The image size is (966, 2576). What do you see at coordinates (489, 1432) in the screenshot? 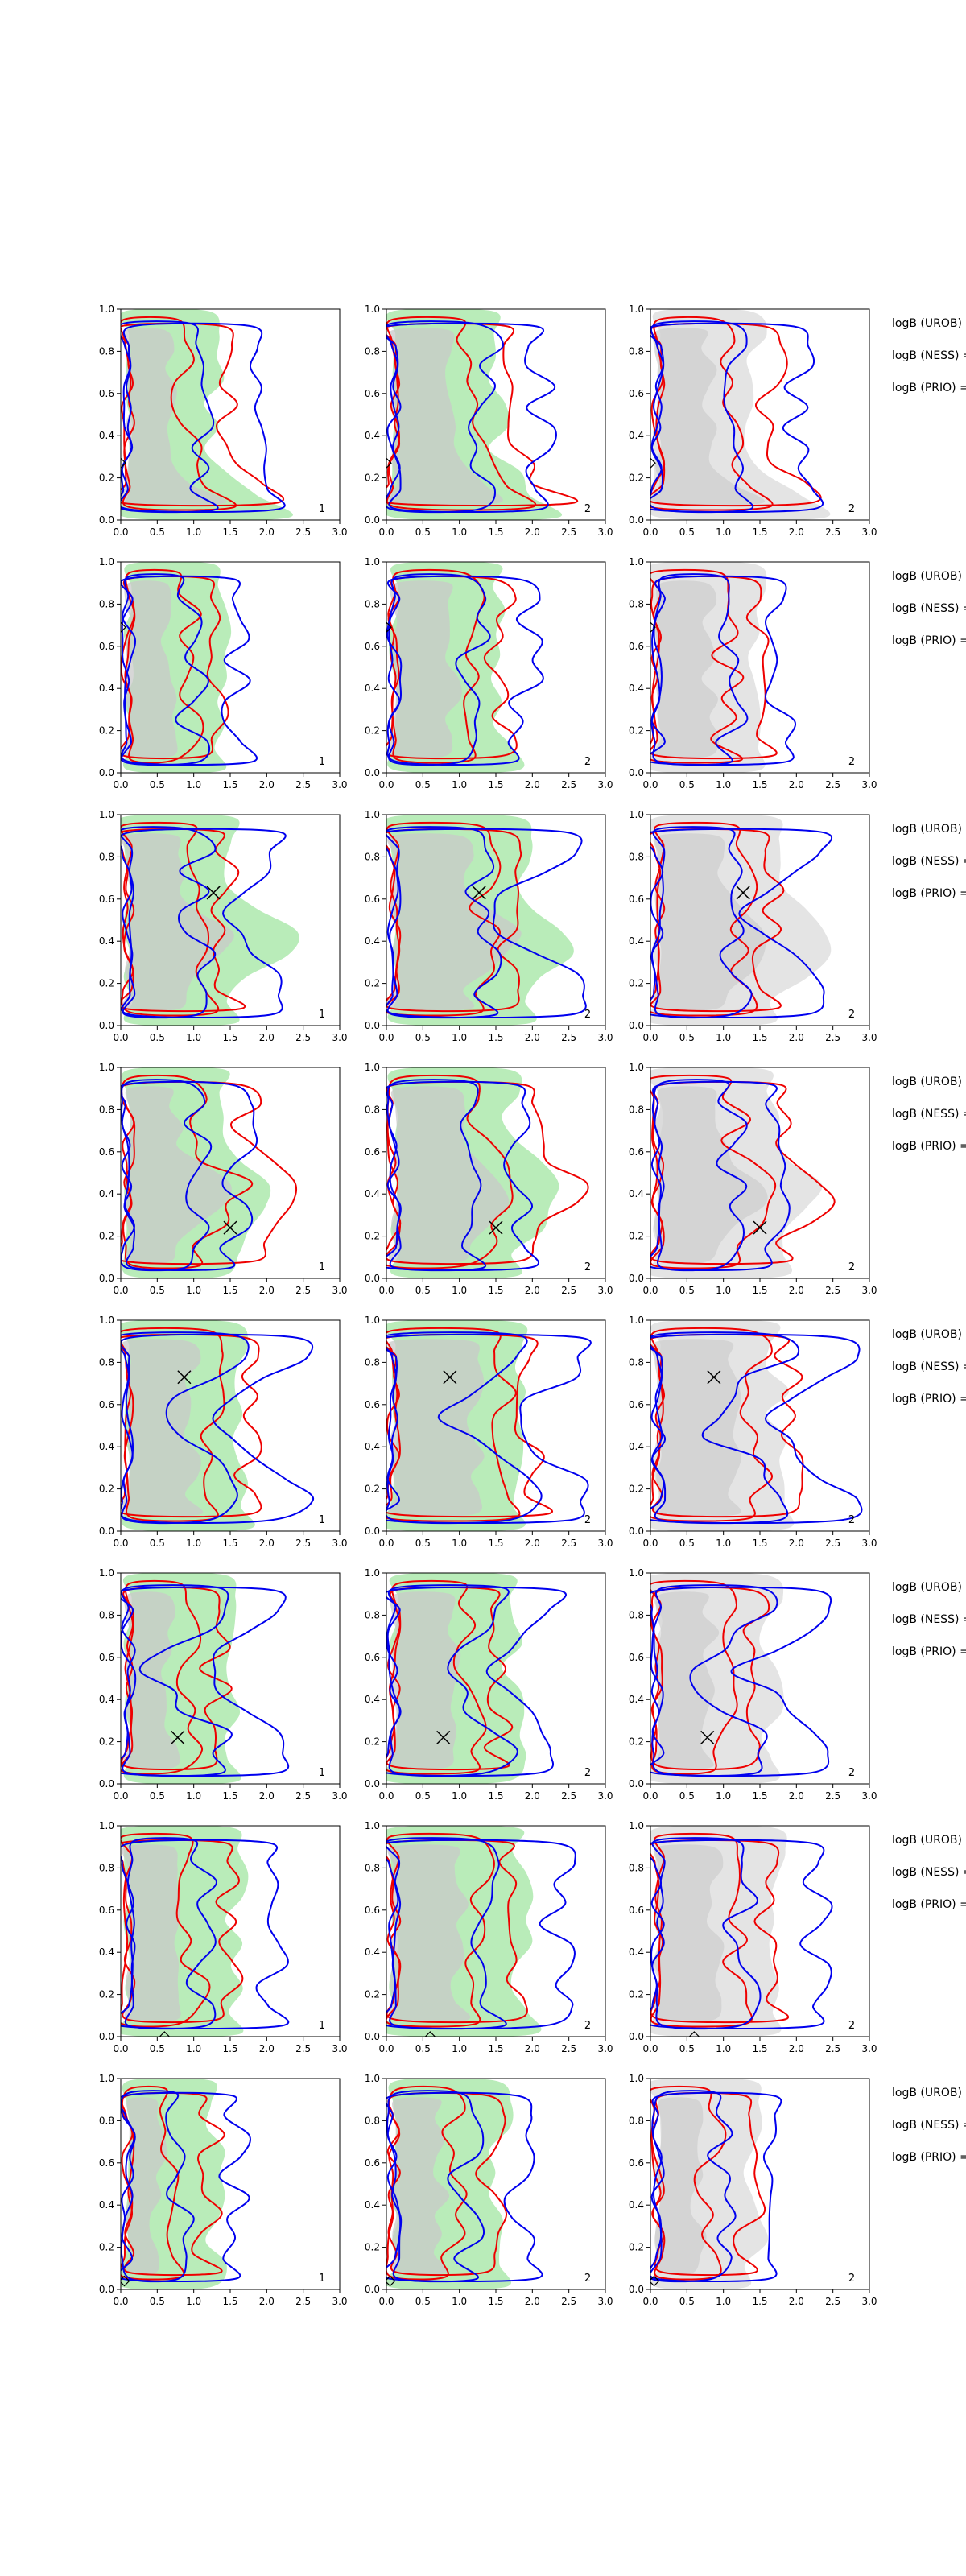
I see `panel-r5-c2: 0.0 0.5 1.0 1.5 2.0 2.5 3.0 0.0 0.2 0.4 0.6 0.8 1.0 2` at bounding box center [489, 1432].